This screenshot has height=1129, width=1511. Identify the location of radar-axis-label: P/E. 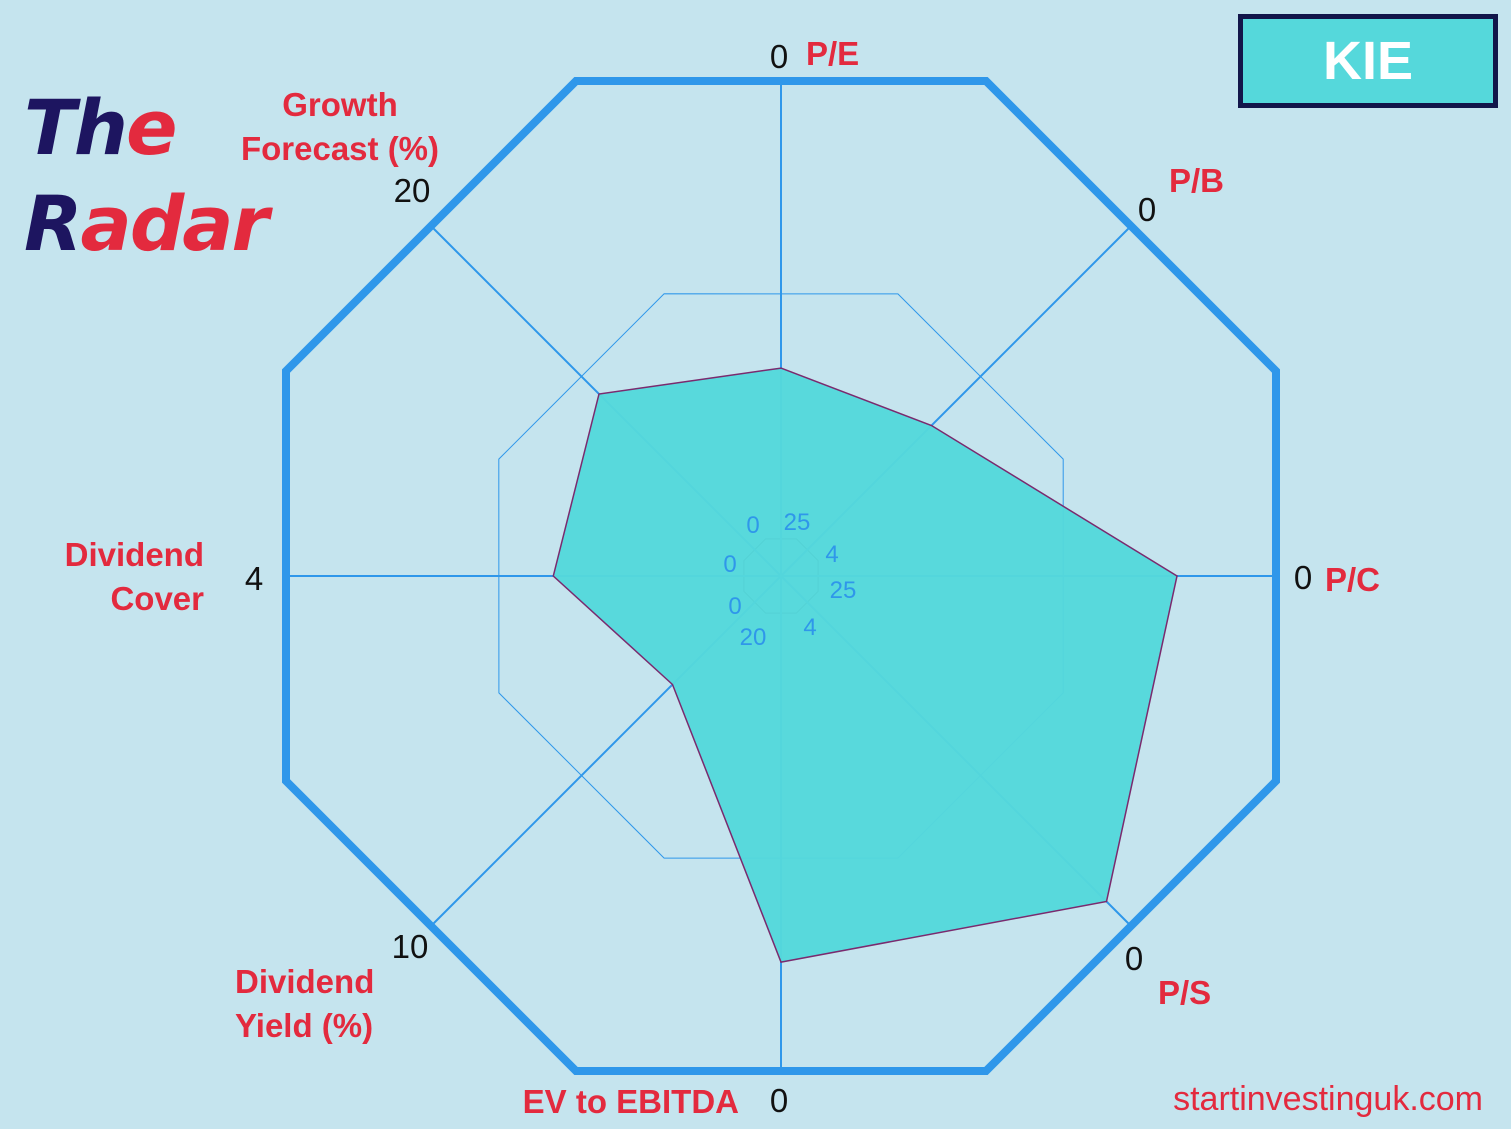
(832, 53).